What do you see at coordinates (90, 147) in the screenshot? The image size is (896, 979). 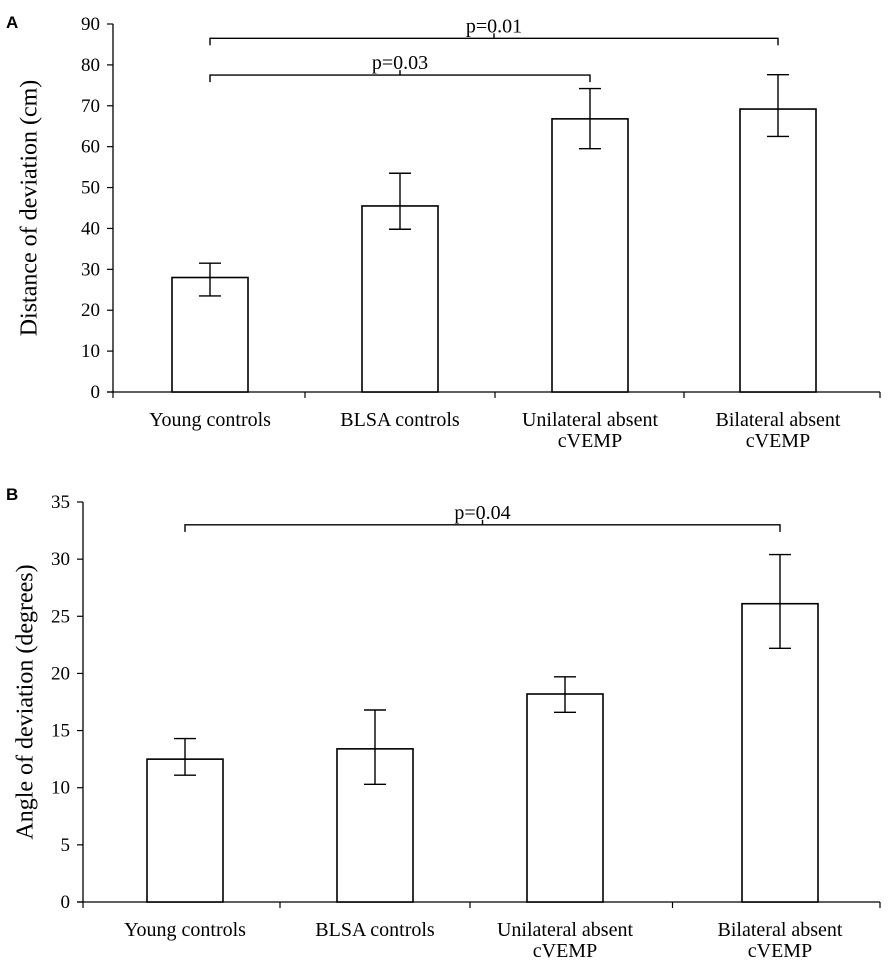 I see `y-tick-label: 60` at bounding box center [90, 147].